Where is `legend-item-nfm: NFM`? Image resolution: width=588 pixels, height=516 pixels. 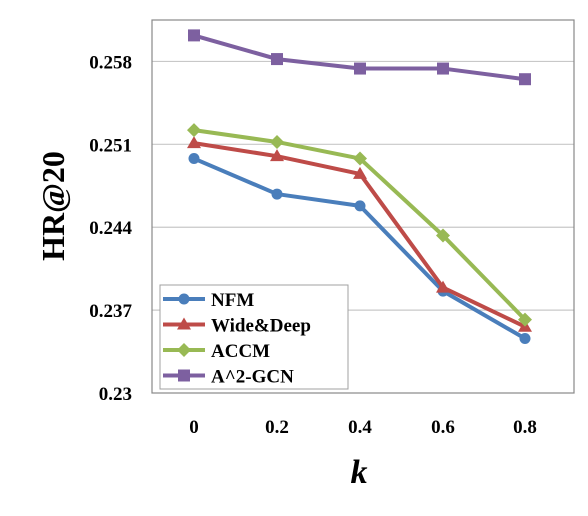 legend-item-nfm: NFM is located at coordinates (208, 300).